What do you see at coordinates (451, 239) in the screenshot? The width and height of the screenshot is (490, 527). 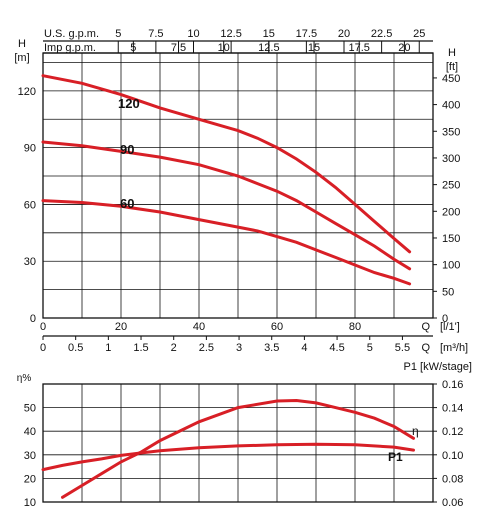 I see `head-ft-tick-label: 150` at bounding box center [451, 239].